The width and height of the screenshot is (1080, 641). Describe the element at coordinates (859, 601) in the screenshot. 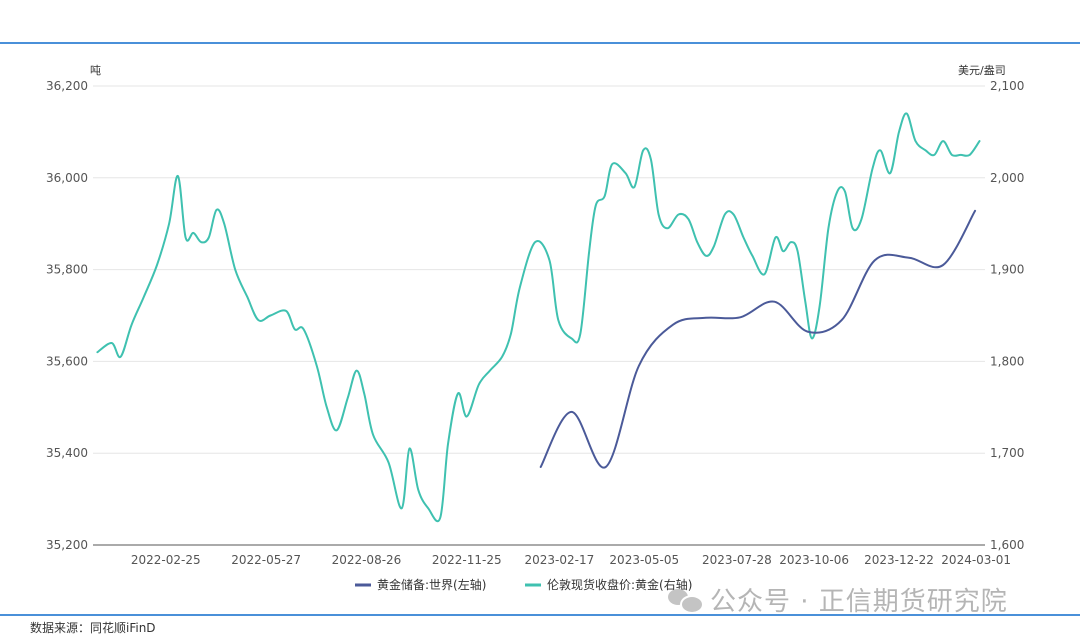

I see `watermark-text: 公众号 · 正信期货研究院` at that location.